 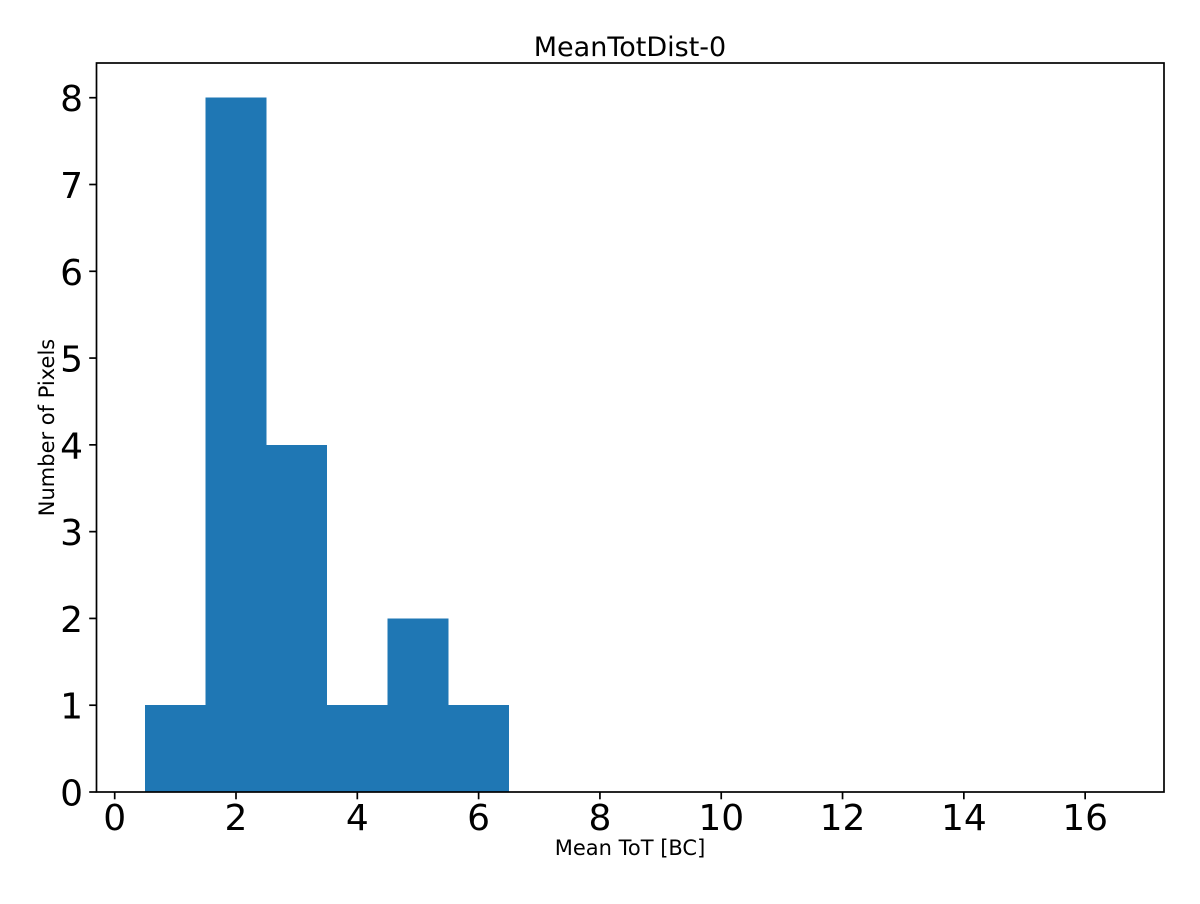 I want to click on y-tick-label: 6, so click(x=71, y=273).